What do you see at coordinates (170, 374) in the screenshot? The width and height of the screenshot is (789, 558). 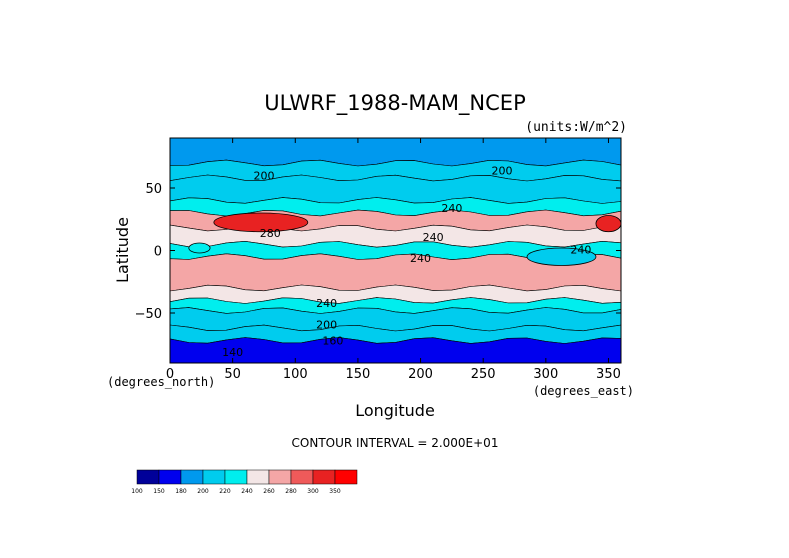 I see `x-tick-label: 0` at bounding box center [170, 374].